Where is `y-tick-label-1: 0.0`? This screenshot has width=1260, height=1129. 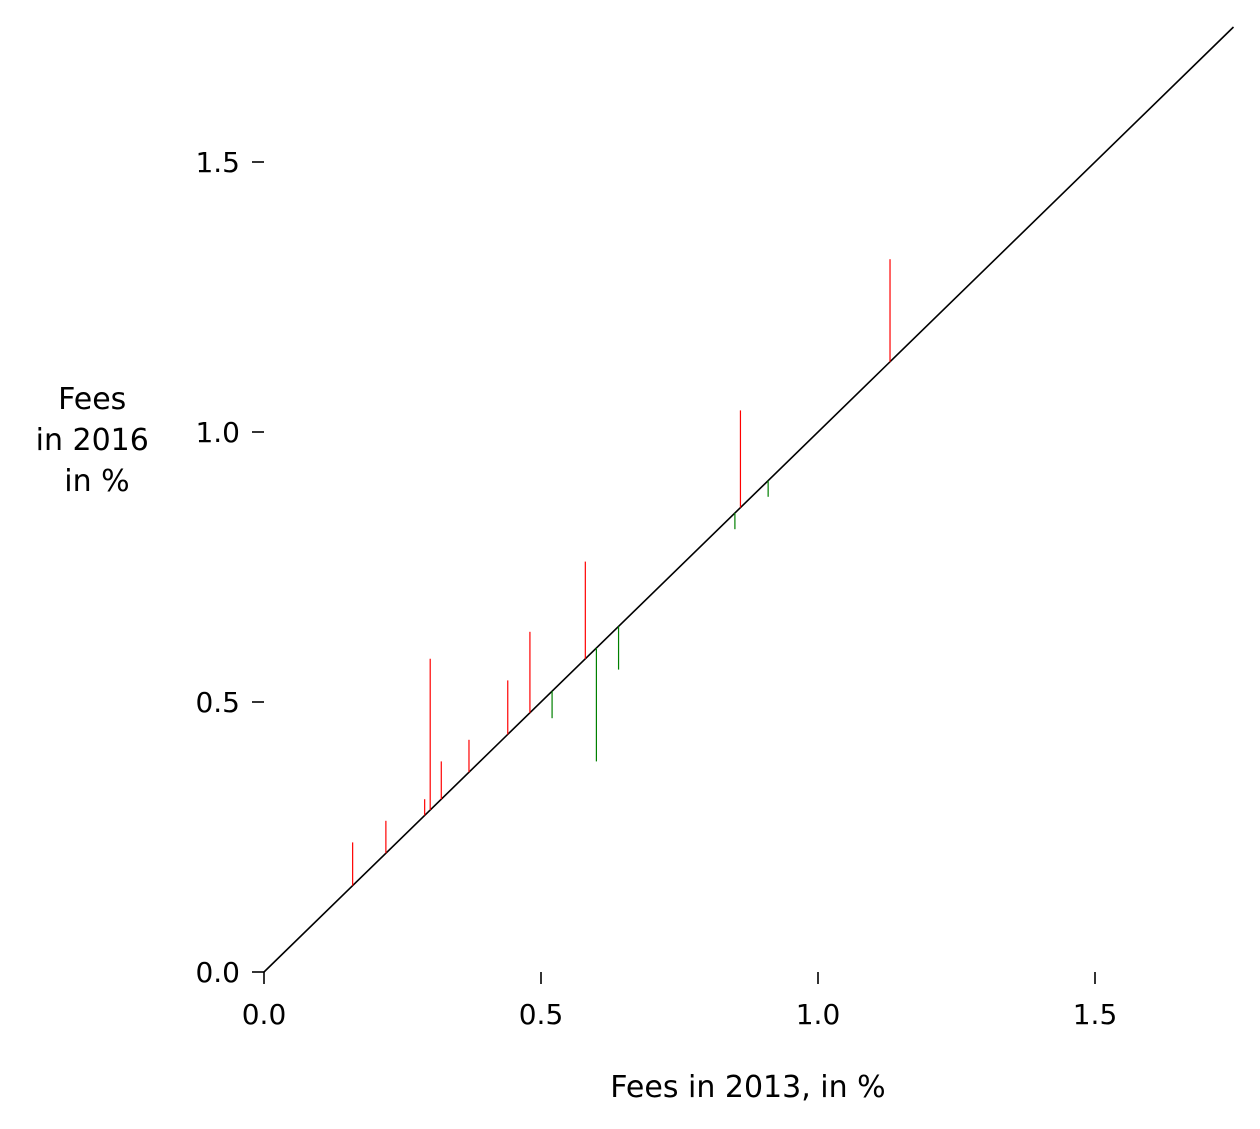
y-tick-label-1: 0.0 is located at coordinates (217, 972).